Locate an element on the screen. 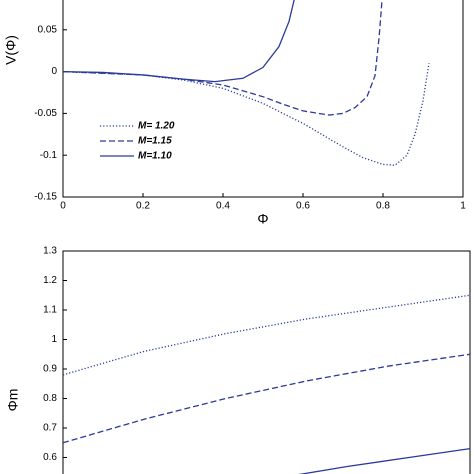 This screenshot has height=474, width=474. y-tick-label: 0.05 is located at coordinates (48, 29).